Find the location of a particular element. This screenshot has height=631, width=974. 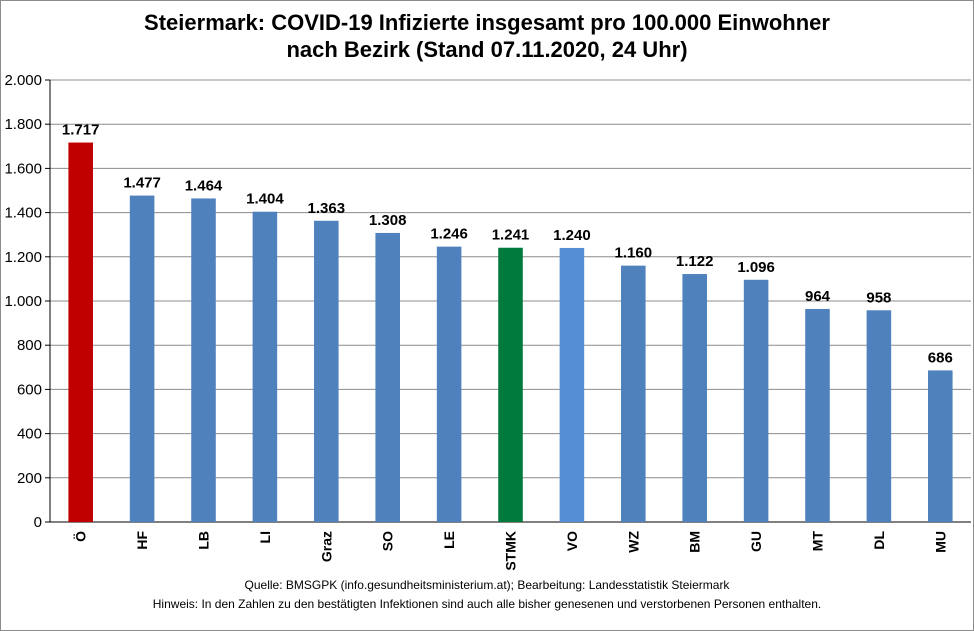

y-tick-label: 400 is located at coordinates (29, 434).